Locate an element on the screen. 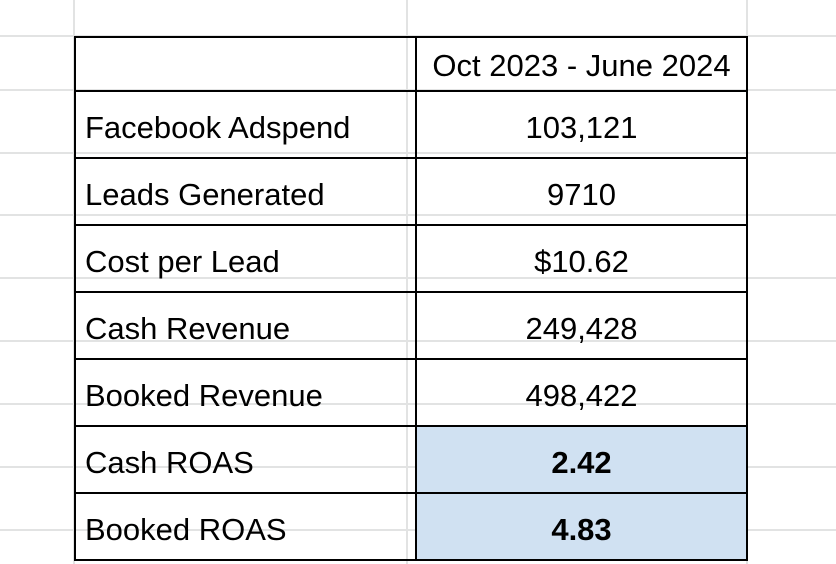 The height and width of the screenshot is (564, 836). table-row: Leads Generated 9710 is located at coordinates (411, 191).